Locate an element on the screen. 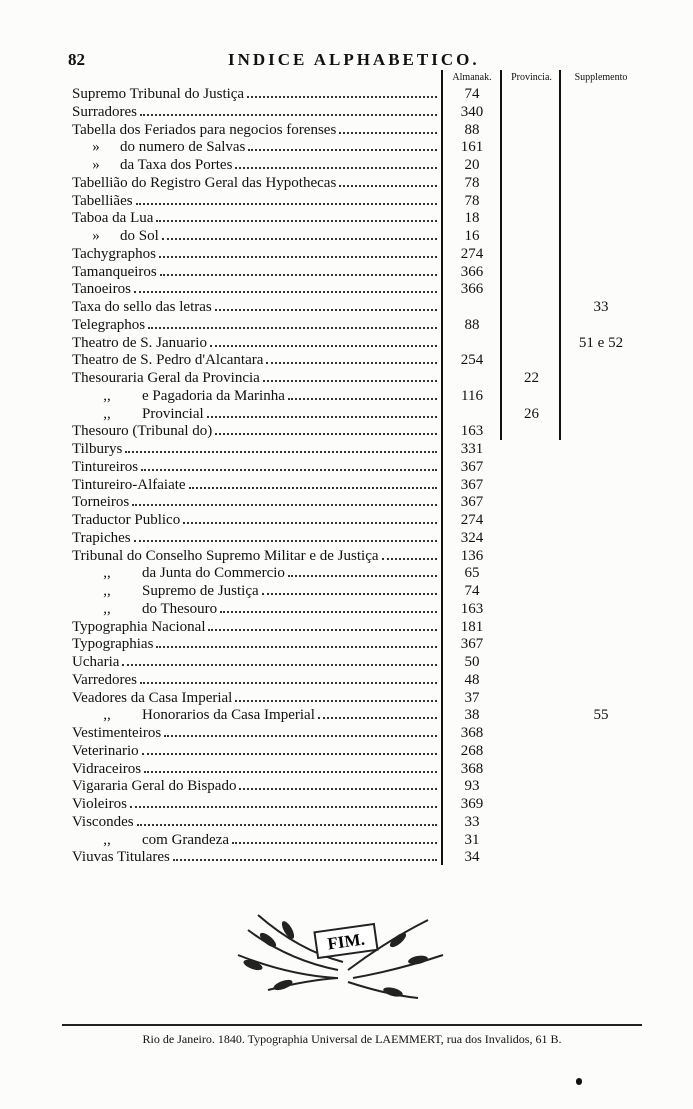 The height and width of the screenshot is (1109, 693). index-row: Supremo Tribunal do Justiça is located at coordinates (256, 93).